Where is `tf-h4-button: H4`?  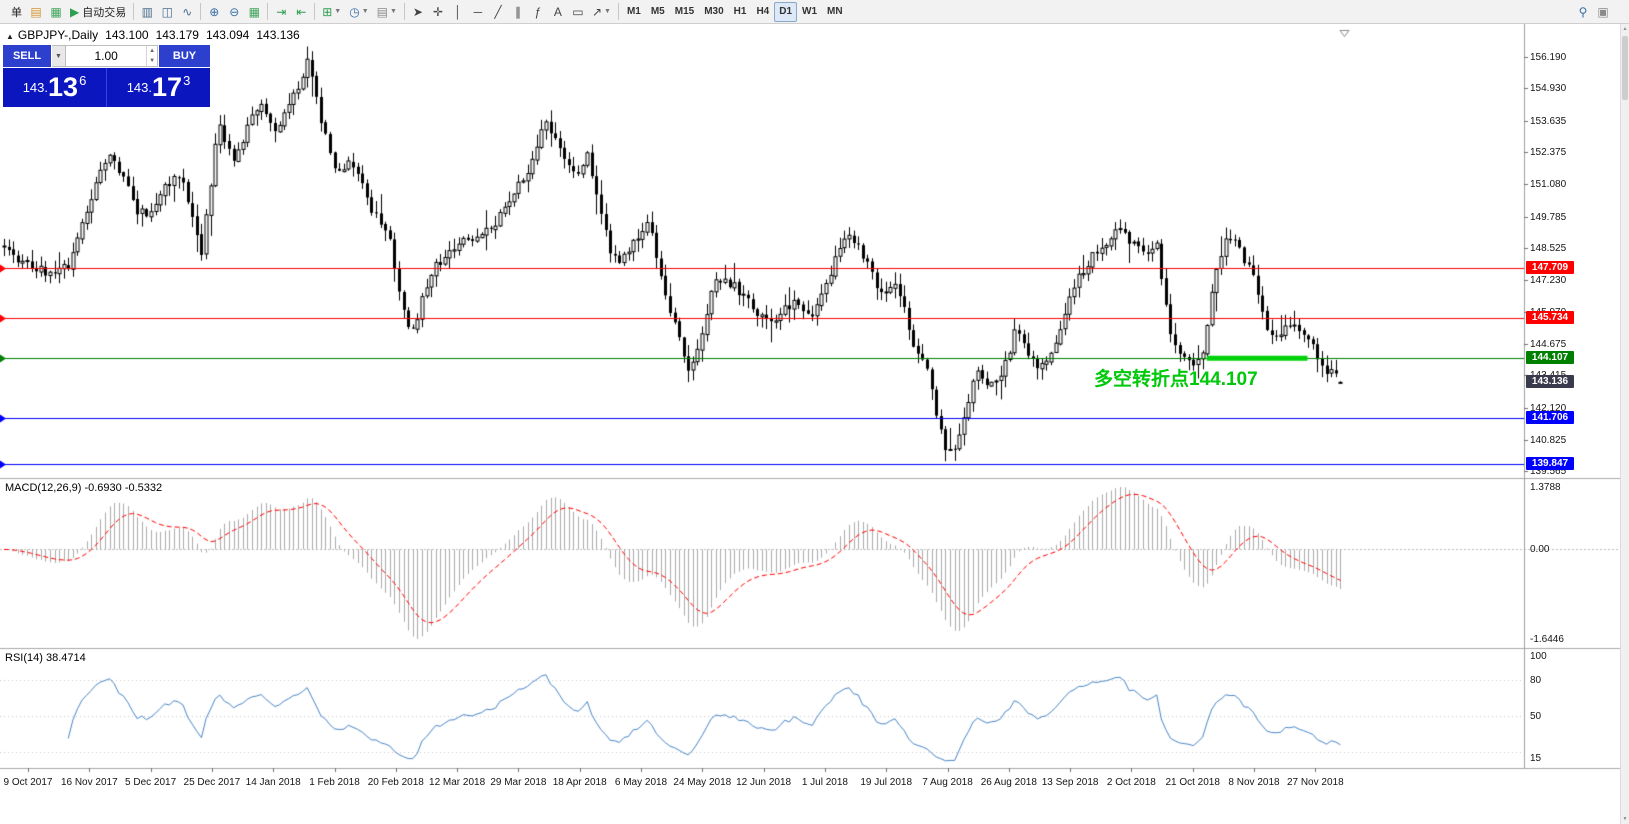
tf-h4-button: H4 is located at coordinates (762, 12).